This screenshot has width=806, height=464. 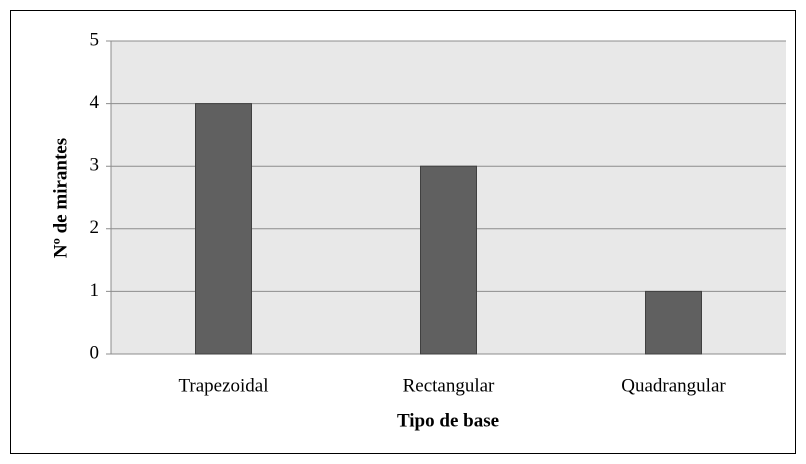 What do you see at coordinates (95, 165) in the screenshot?
I see `y-tick-label: 3` at bounding box center [95, 165].